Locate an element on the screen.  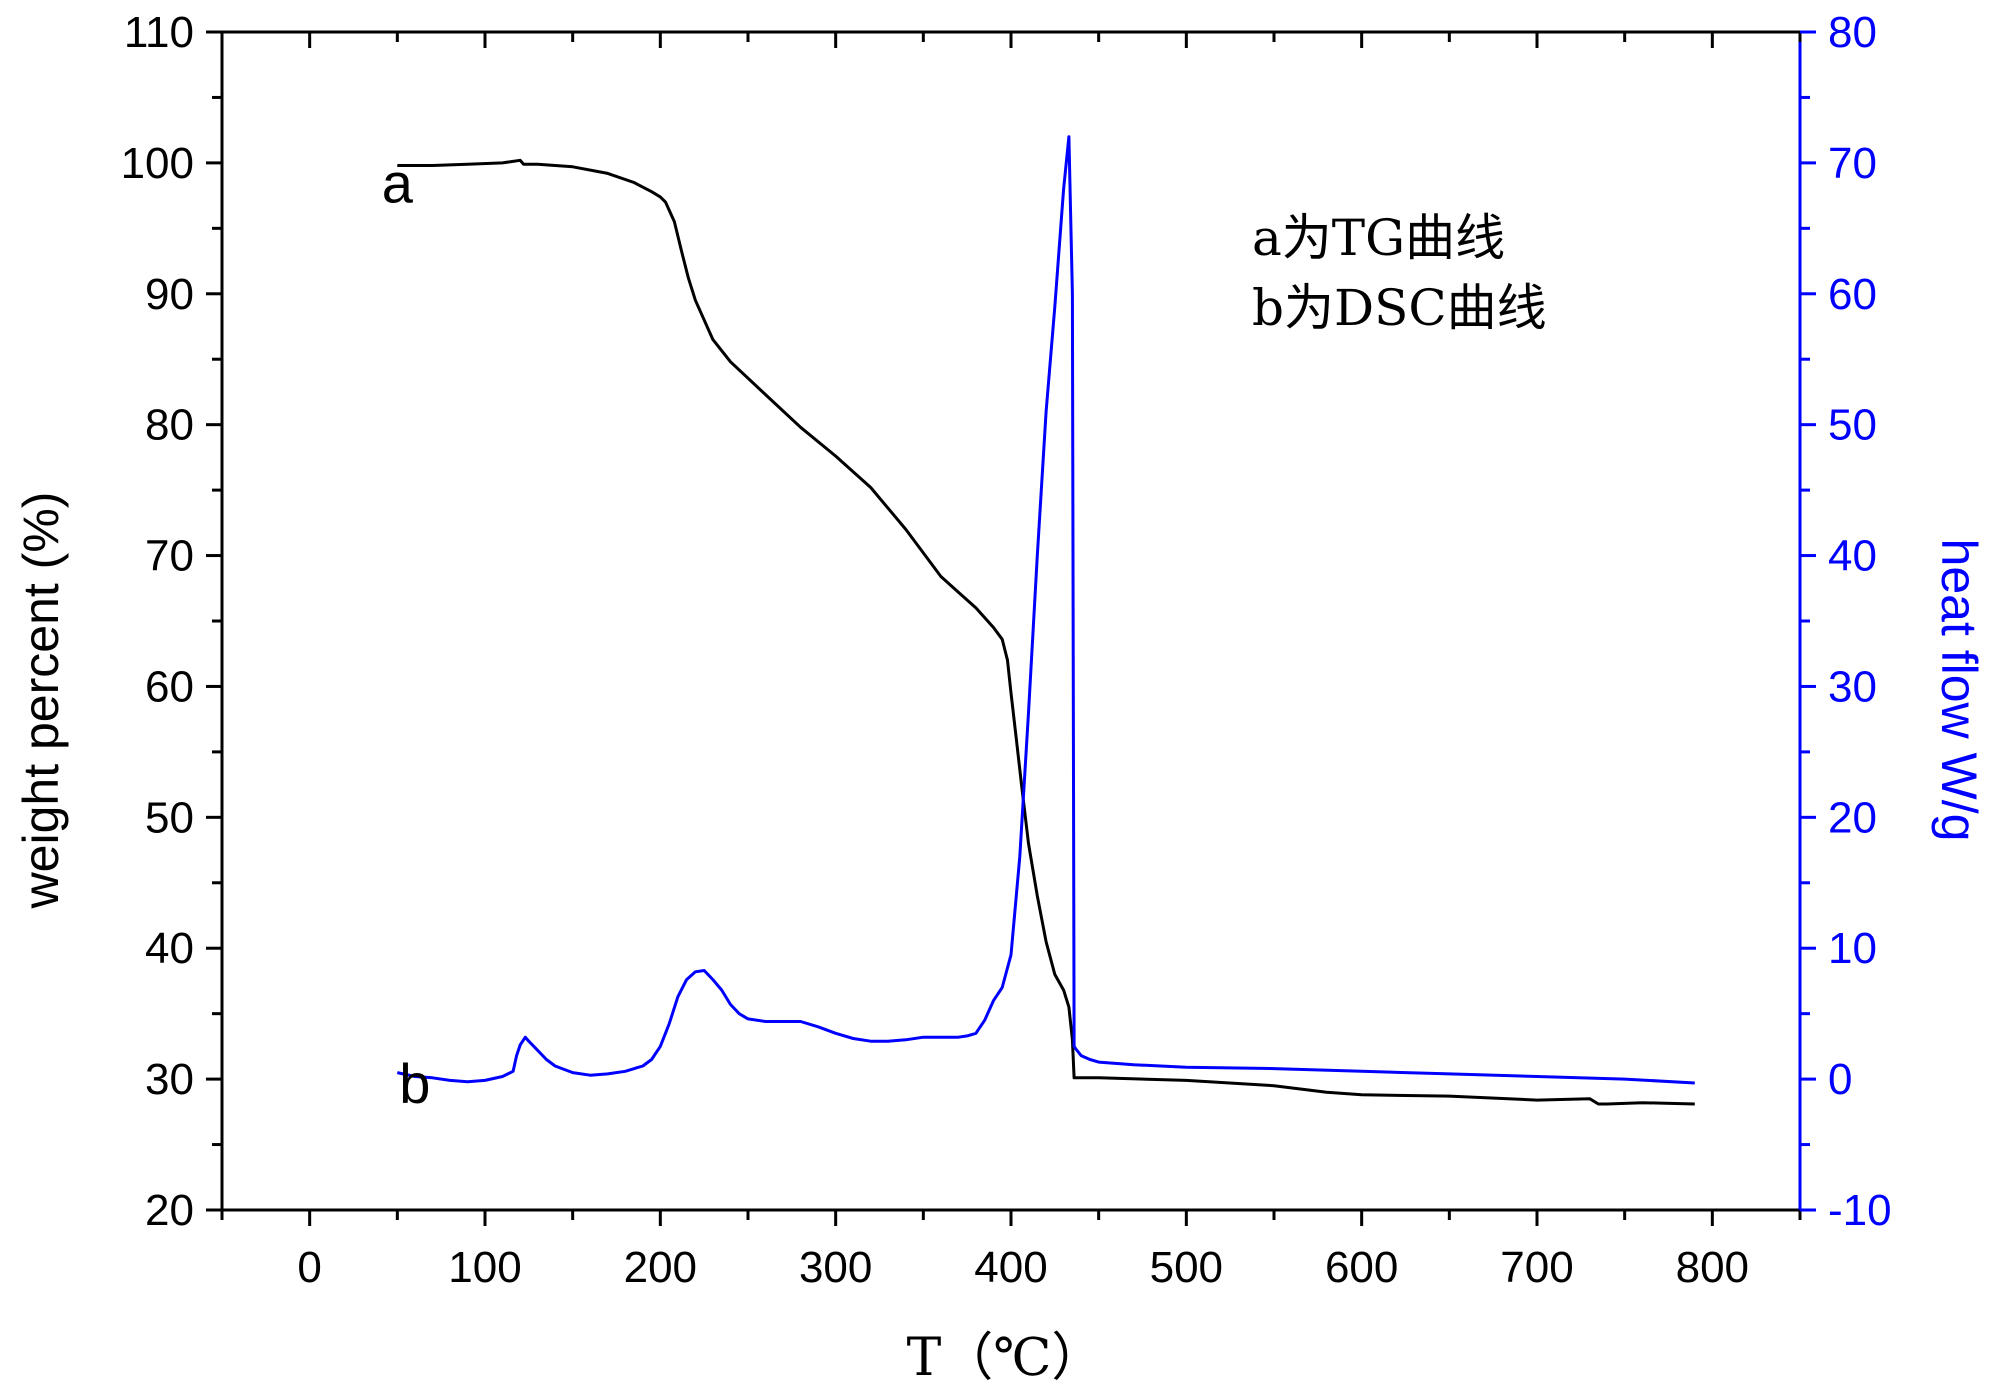
right-y-tick-label: 70 is located at coordinates (1852, 163).